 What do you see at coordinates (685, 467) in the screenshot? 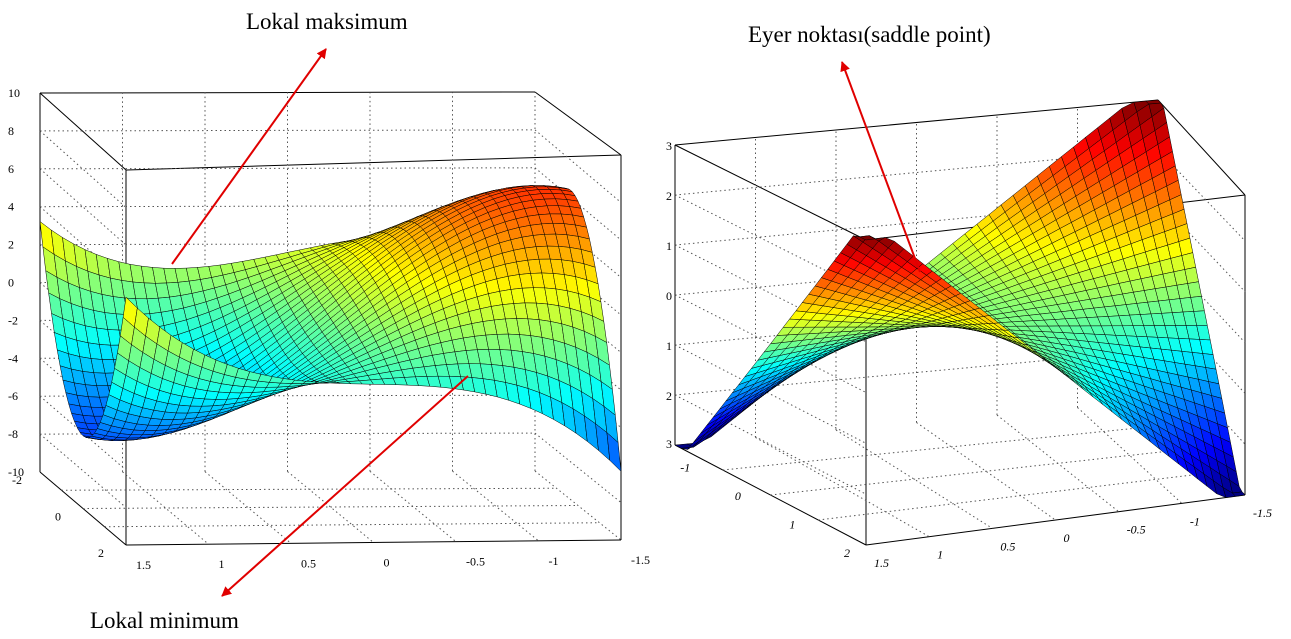
I see `y-tick-label: -1` at bounding box center [685, 467].